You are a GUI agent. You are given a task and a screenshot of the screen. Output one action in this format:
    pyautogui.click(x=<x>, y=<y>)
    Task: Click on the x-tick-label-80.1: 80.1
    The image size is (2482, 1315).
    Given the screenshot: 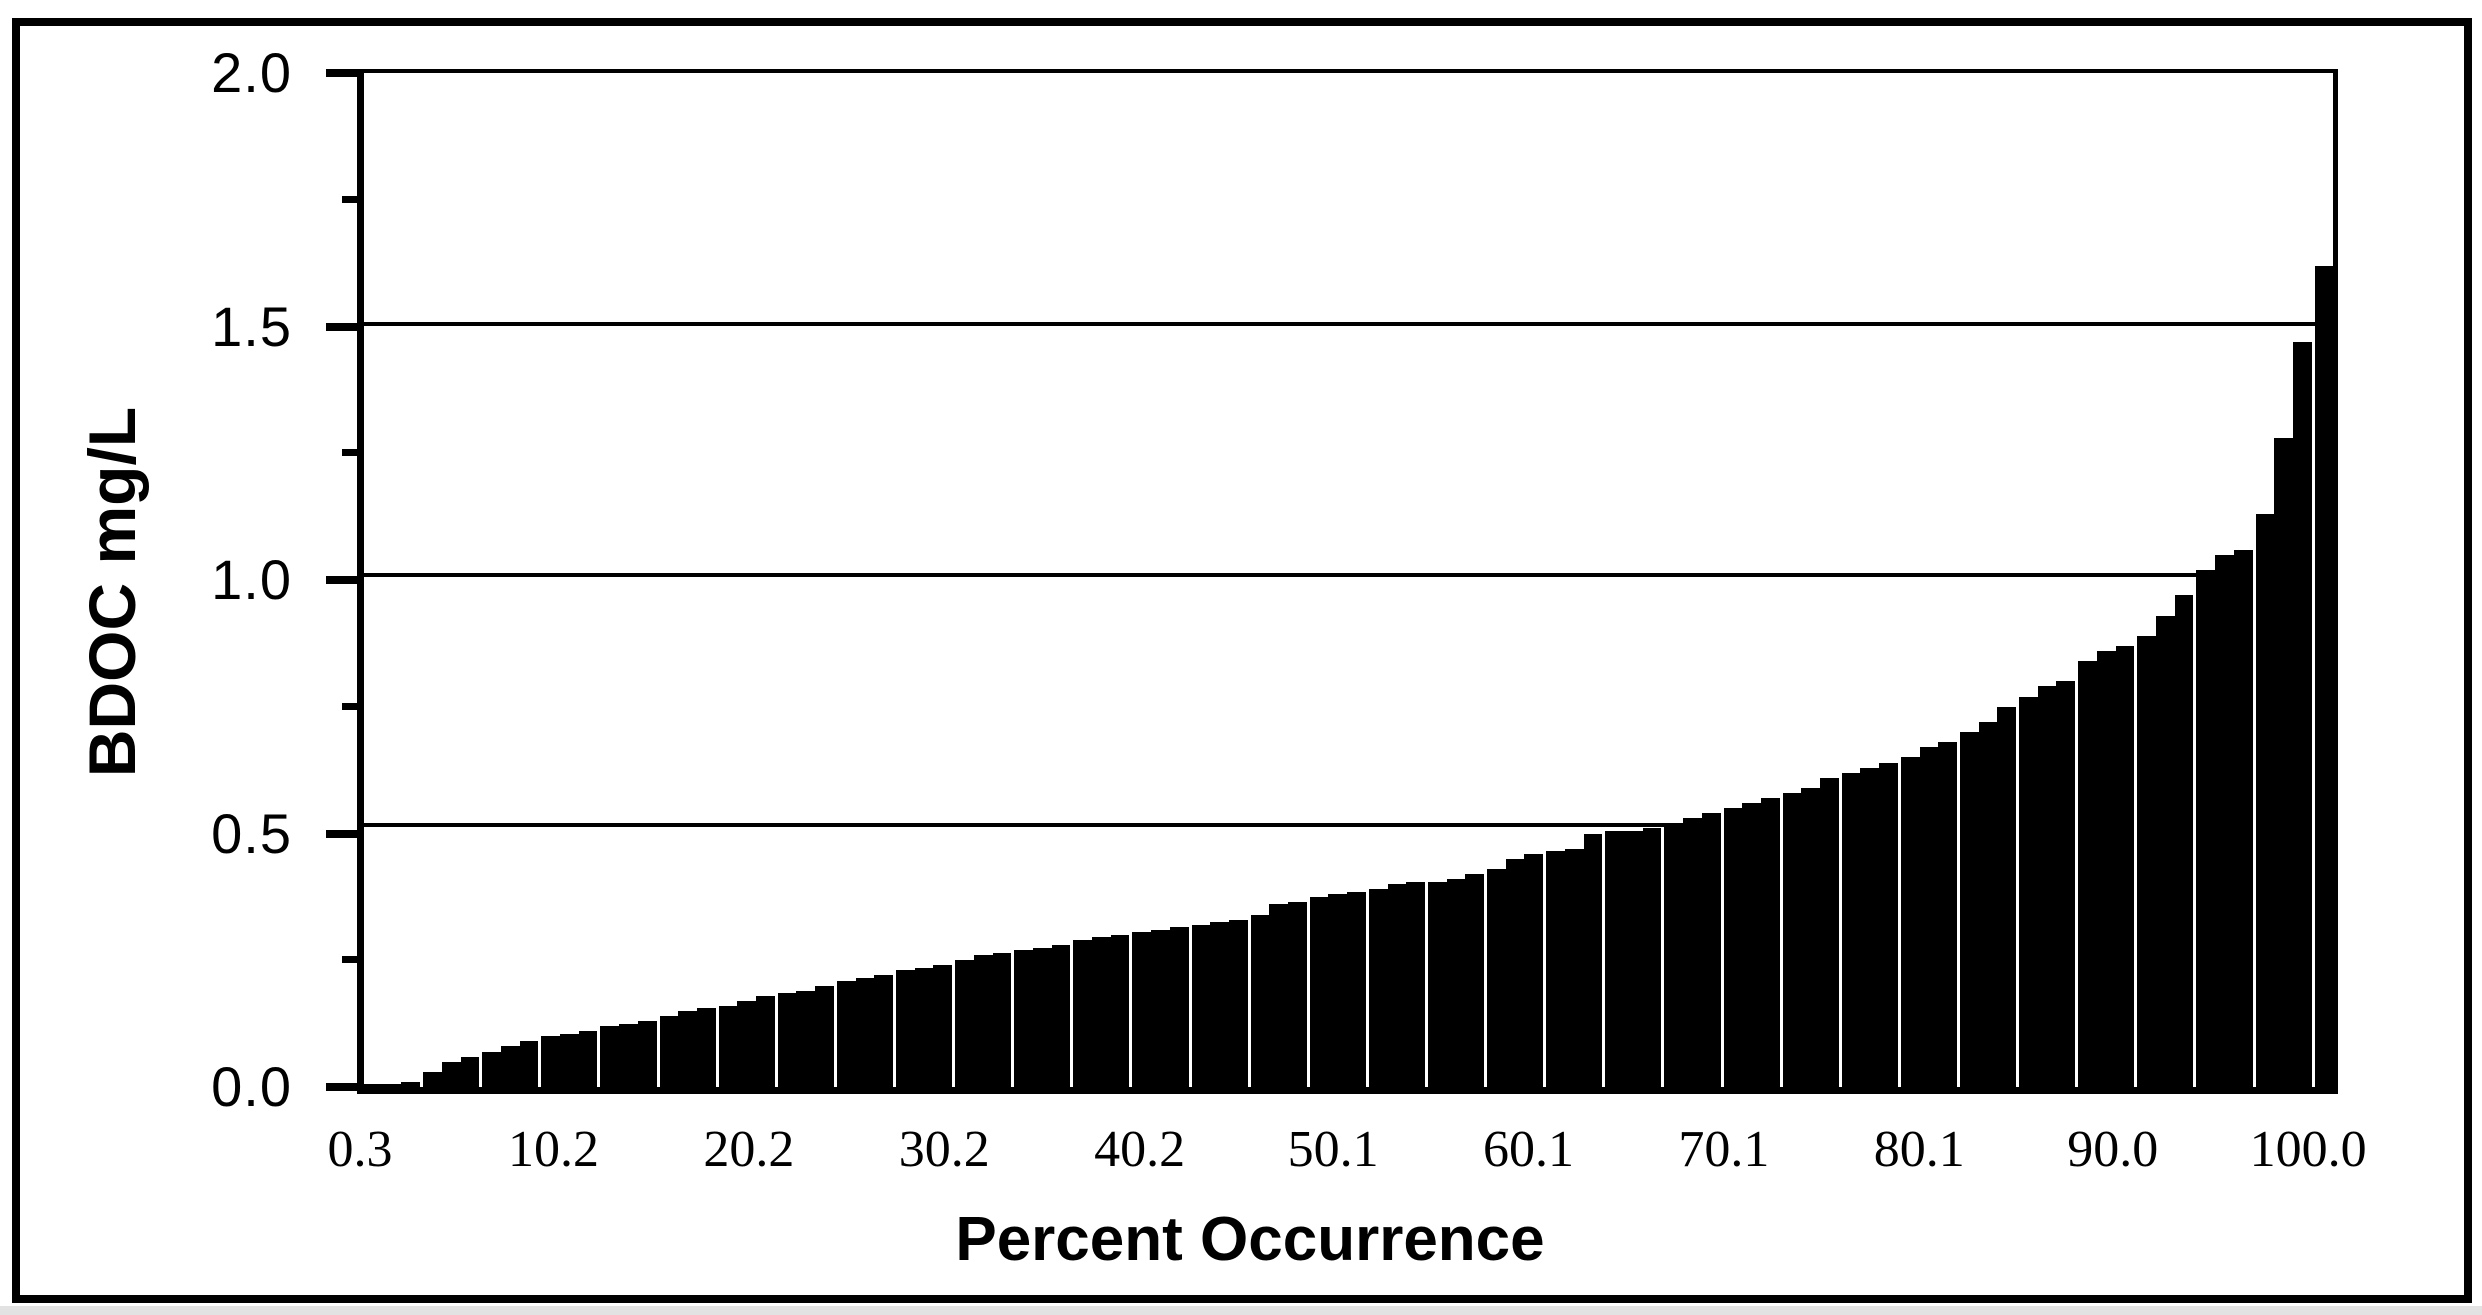 What is the action you would take?
    pyautogui.click(x=1919, y=1149)
    